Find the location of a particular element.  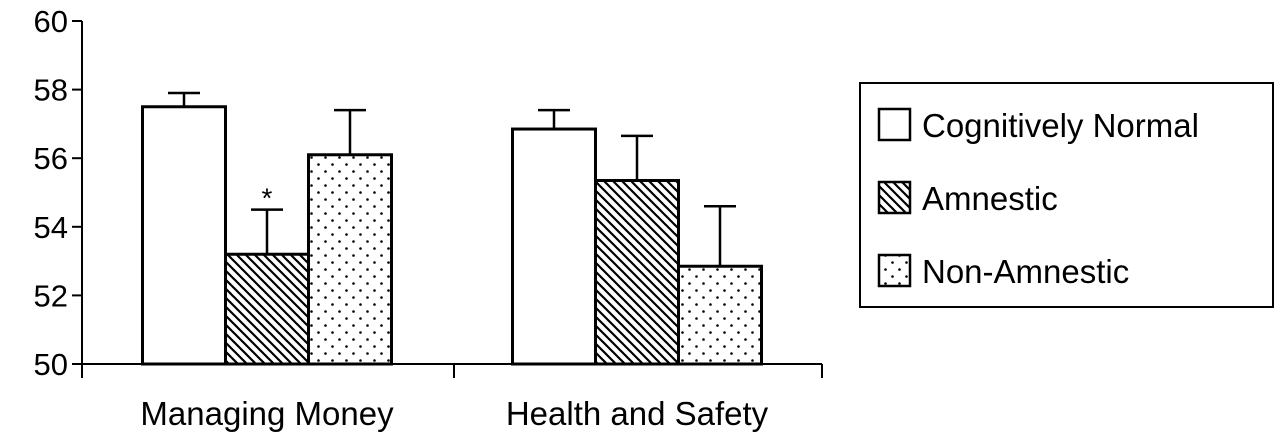

annotation-0: * is located at coordinates (267, 198).